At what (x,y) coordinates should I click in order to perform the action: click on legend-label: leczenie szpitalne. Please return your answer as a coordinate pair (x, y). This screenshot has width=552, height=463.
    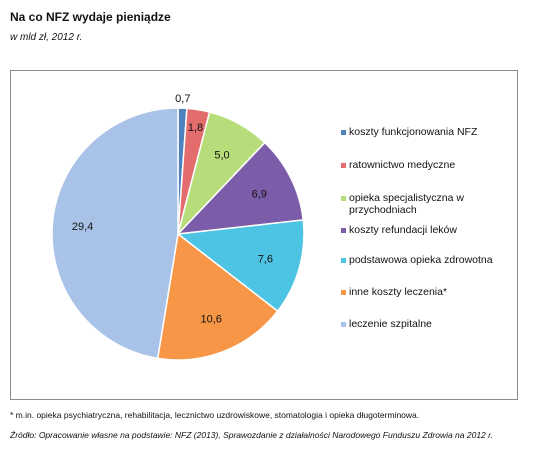
    Looking at the image, I should click on (390, 324).